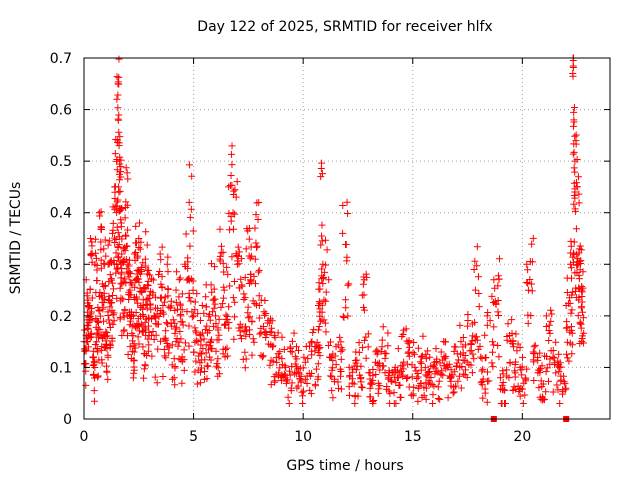 Image resolution: width=640 pixels, height=480 pixels. I want to click on x-tick-label: 15, so click(413, 437).